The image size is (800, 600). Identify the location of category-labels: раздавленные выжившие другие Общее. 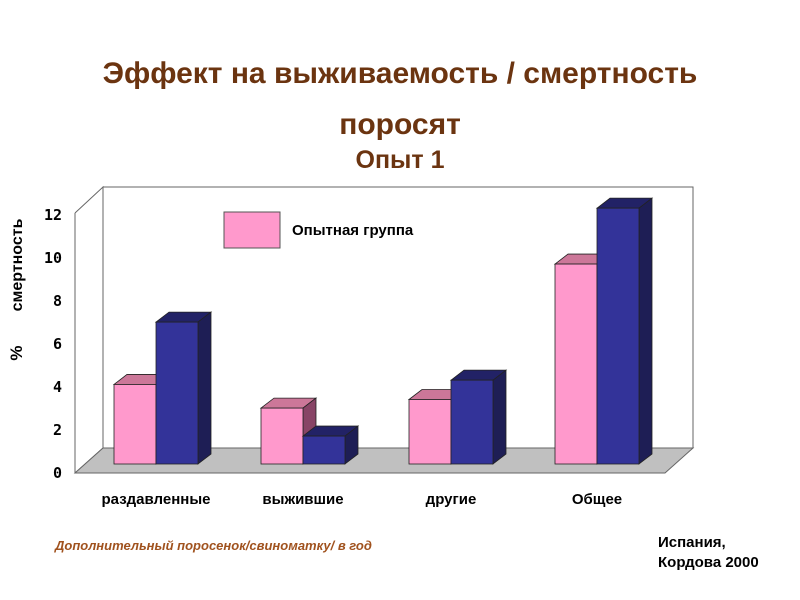
(362, 499).